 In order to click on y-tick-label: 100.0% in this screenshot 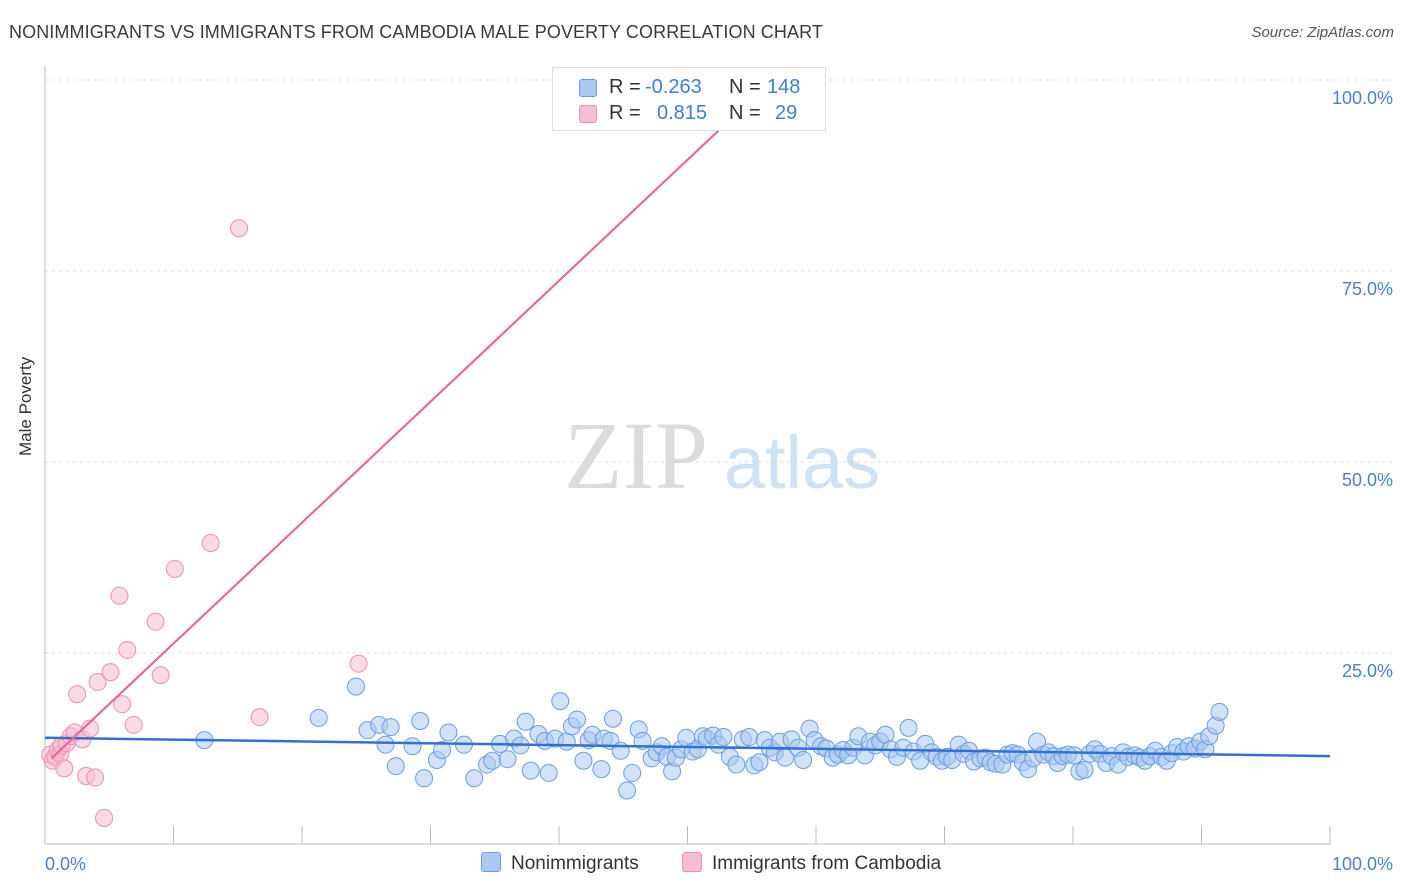, I will do `click(1362, 98)`.